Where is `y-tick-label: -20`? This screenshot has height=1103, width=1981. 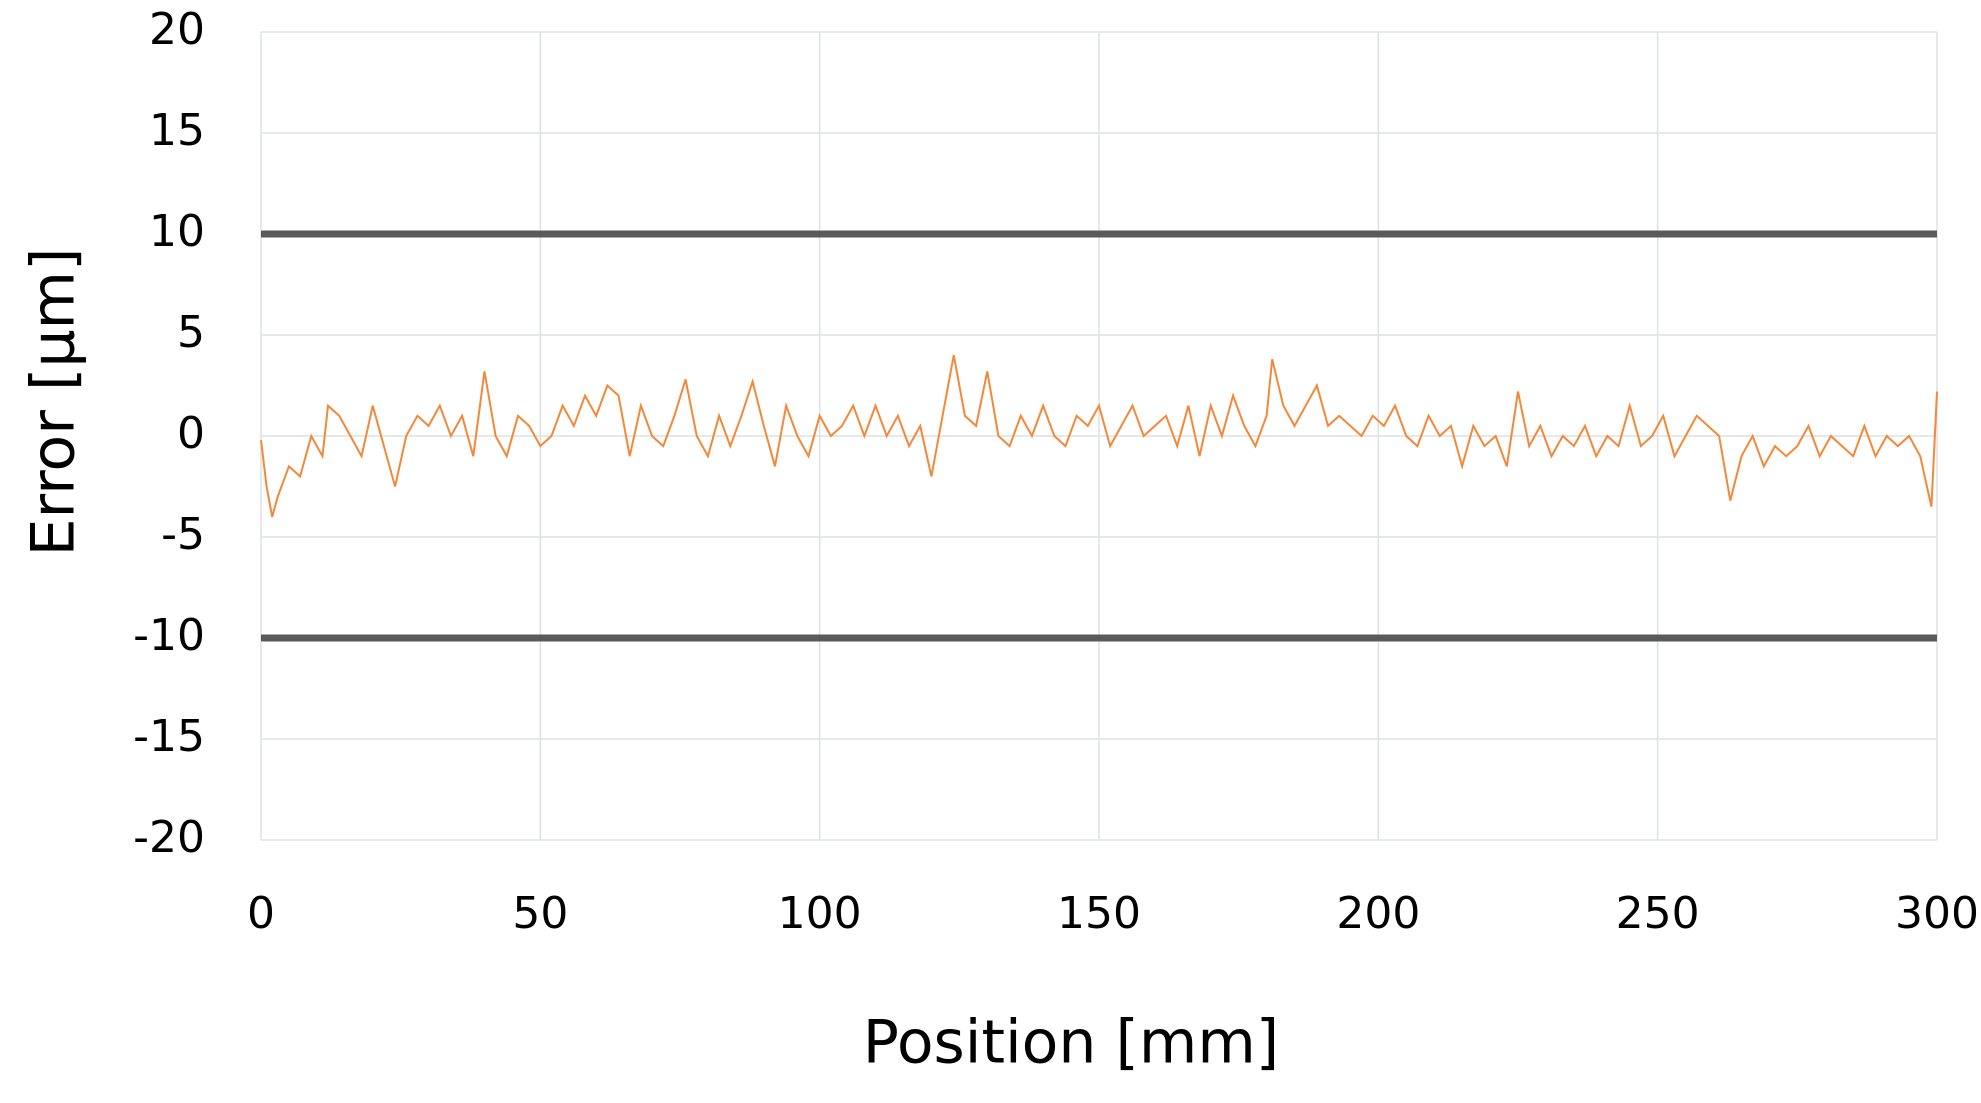 y-tick-label: -20 is located at coordinates (169, 837).